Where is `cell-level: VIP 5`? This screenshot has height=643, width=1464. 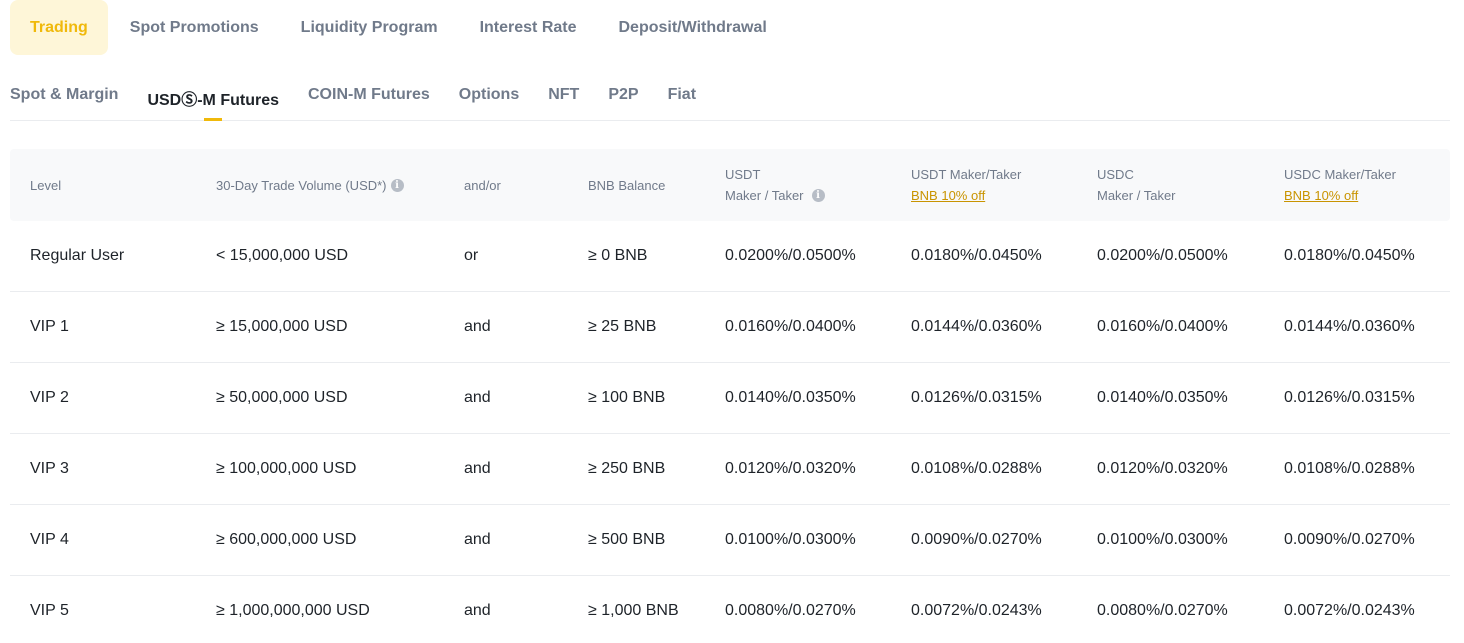
cell-level: VIP 5 is located at coordinates (49, 610).